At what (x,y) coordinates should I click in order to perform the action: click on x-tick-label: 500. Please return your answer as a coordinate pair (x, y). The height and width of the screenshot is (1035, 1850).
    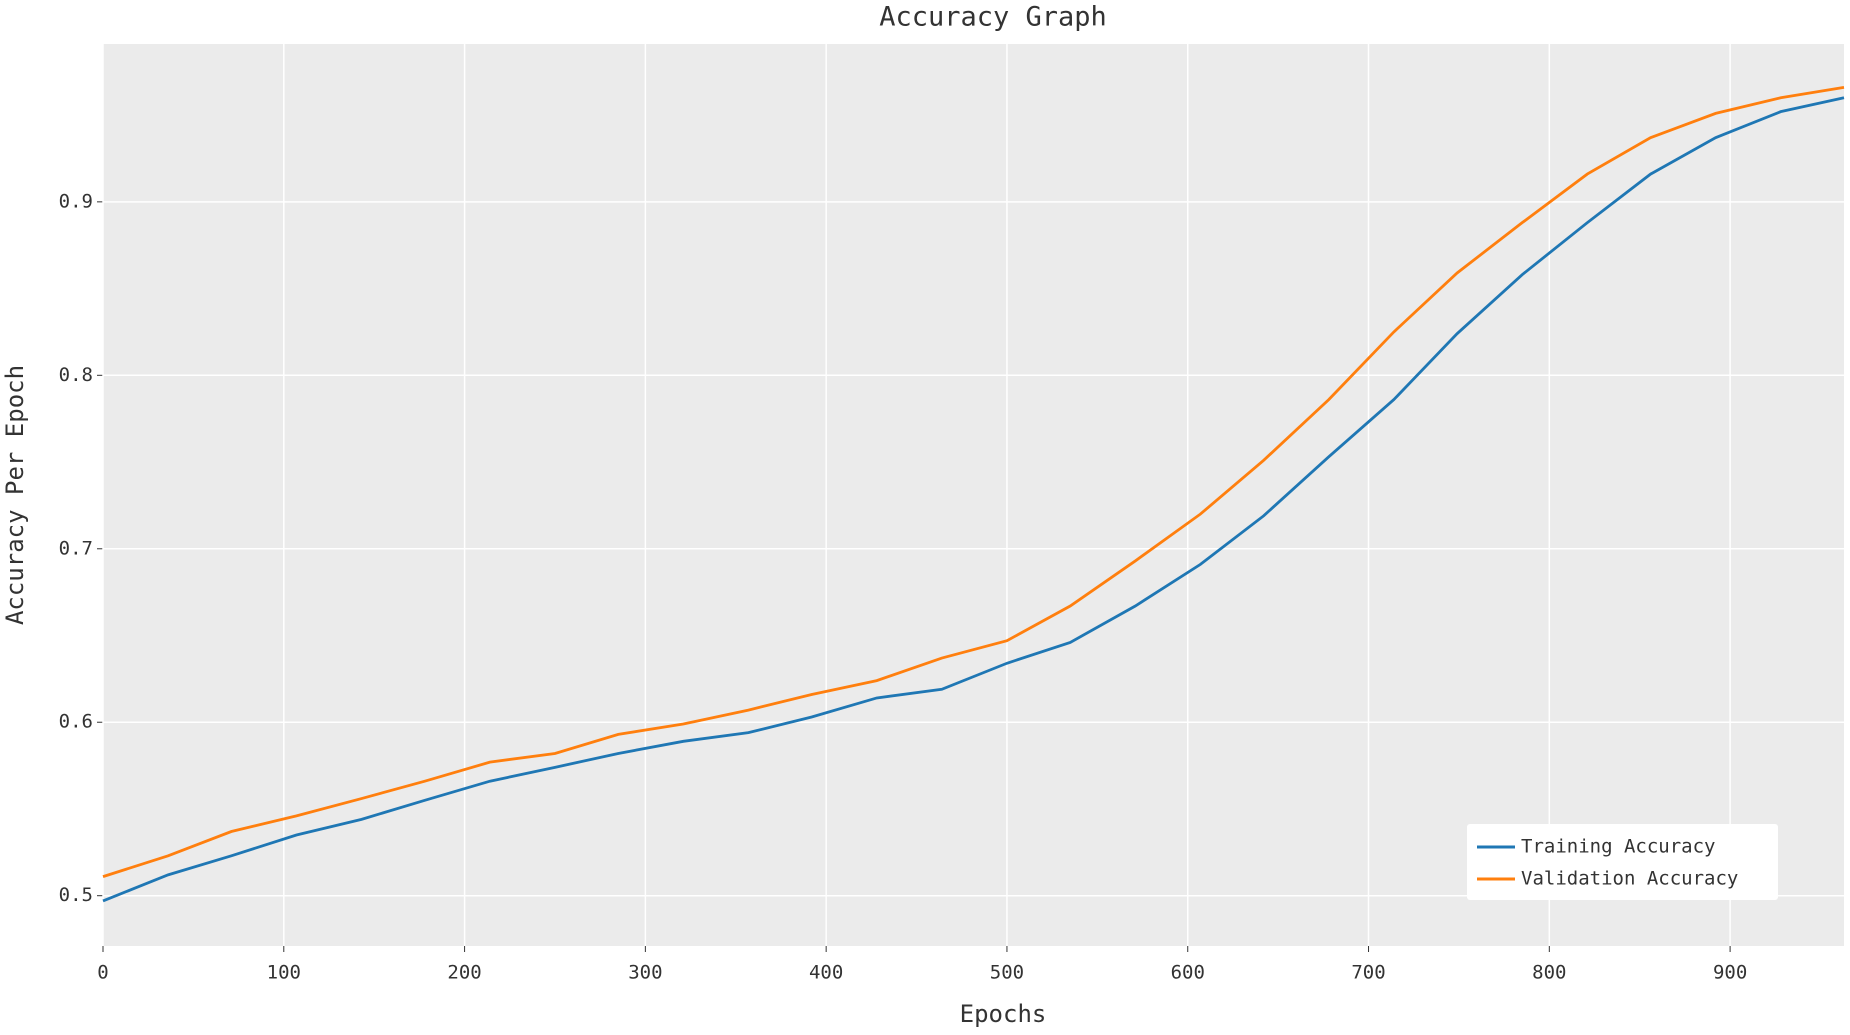
    Looking at the image, I should click on (1007, 973).